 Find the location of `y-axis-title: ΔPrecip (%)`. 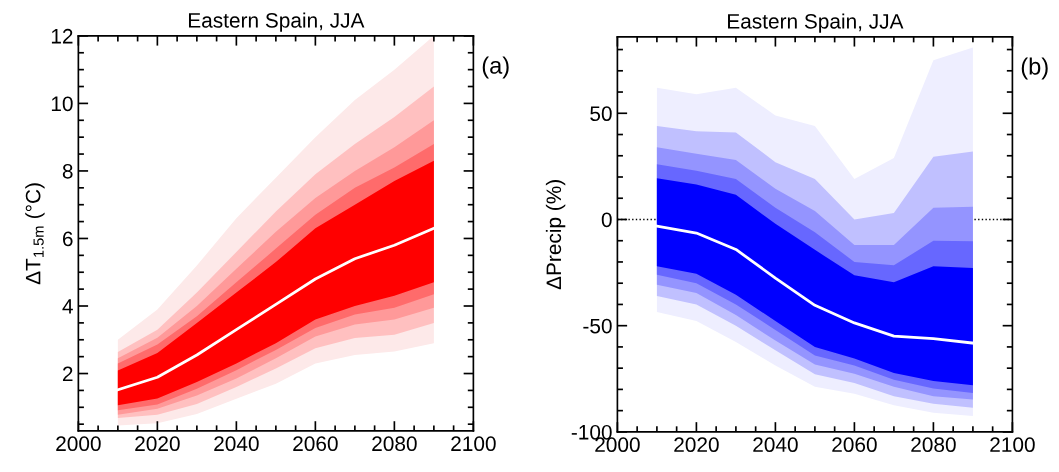

y-axis-title: ΔPrecip (%) is located at coordinates (555, 235).